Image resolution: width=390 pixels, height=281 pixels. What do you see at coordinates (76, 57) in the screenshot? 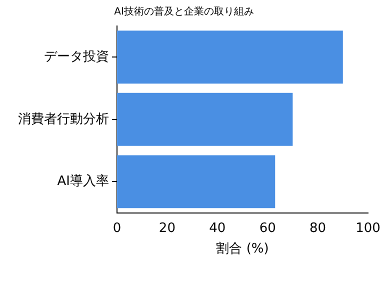
I see `y-tick-label: データ投資` at bounding box center [76, 57].